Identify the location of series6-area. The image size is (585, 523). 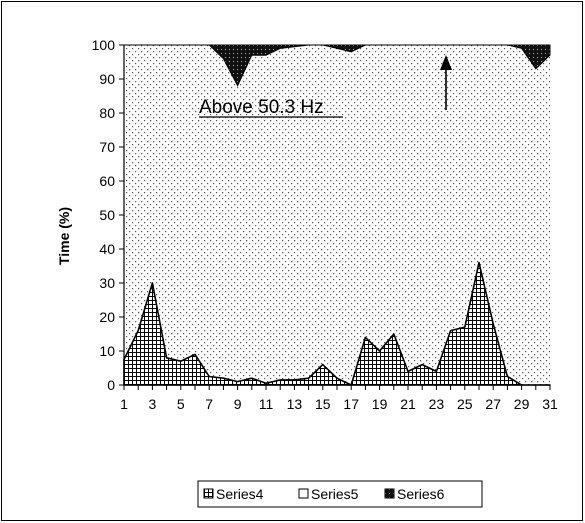
(337, 65).